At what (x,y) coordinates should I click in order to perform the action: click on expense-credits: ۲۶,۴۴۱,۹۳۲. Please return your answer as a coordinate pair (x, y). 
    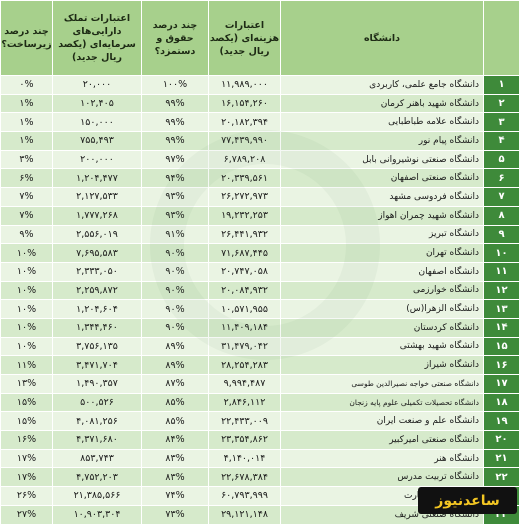
    Looking at the image, I should click on (244, 234).